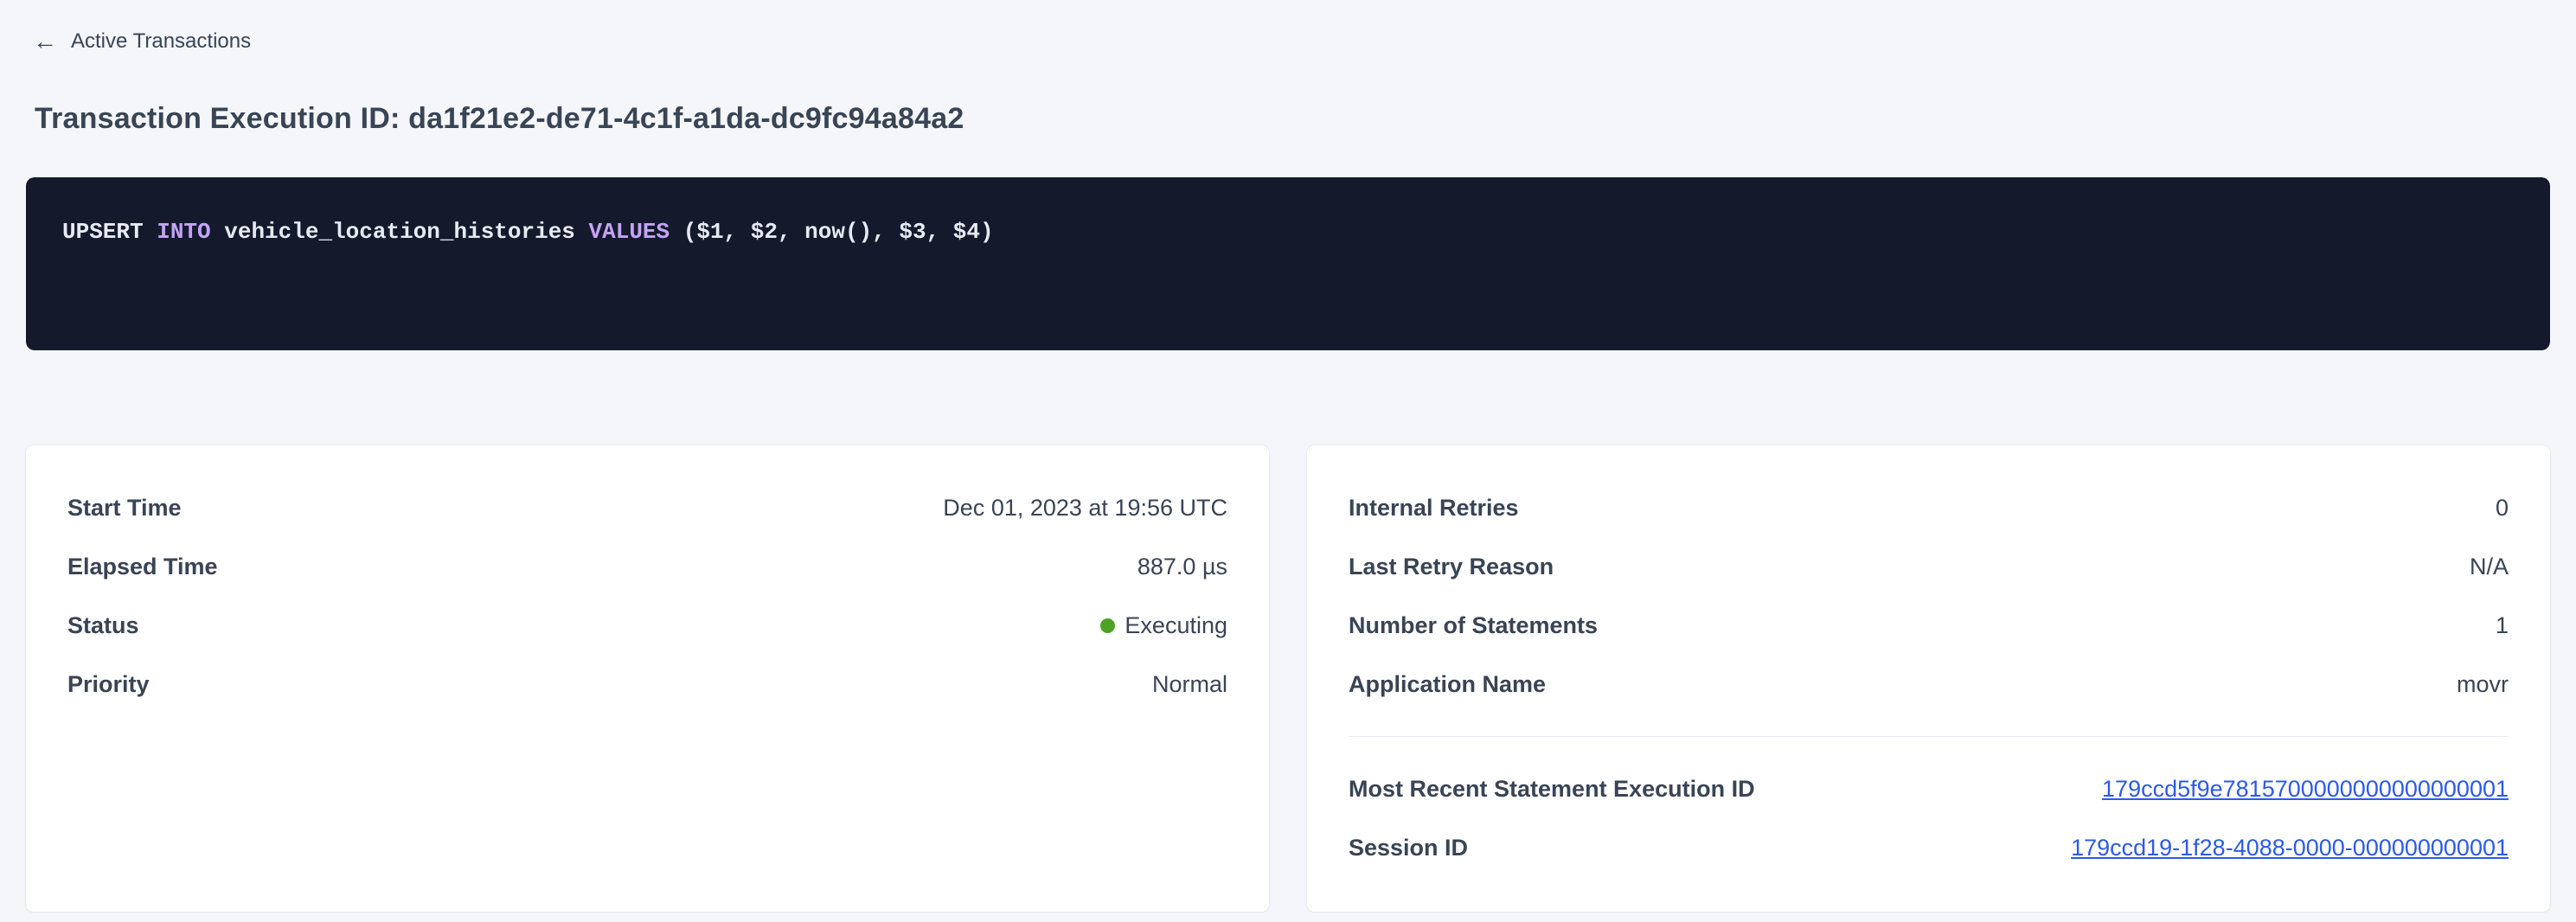 The height and width of the screenshot is (922, 2576). Describe the element at coordinates (647, 684) in the screenshot. I see `row-priority: Priority Normal` at that location.